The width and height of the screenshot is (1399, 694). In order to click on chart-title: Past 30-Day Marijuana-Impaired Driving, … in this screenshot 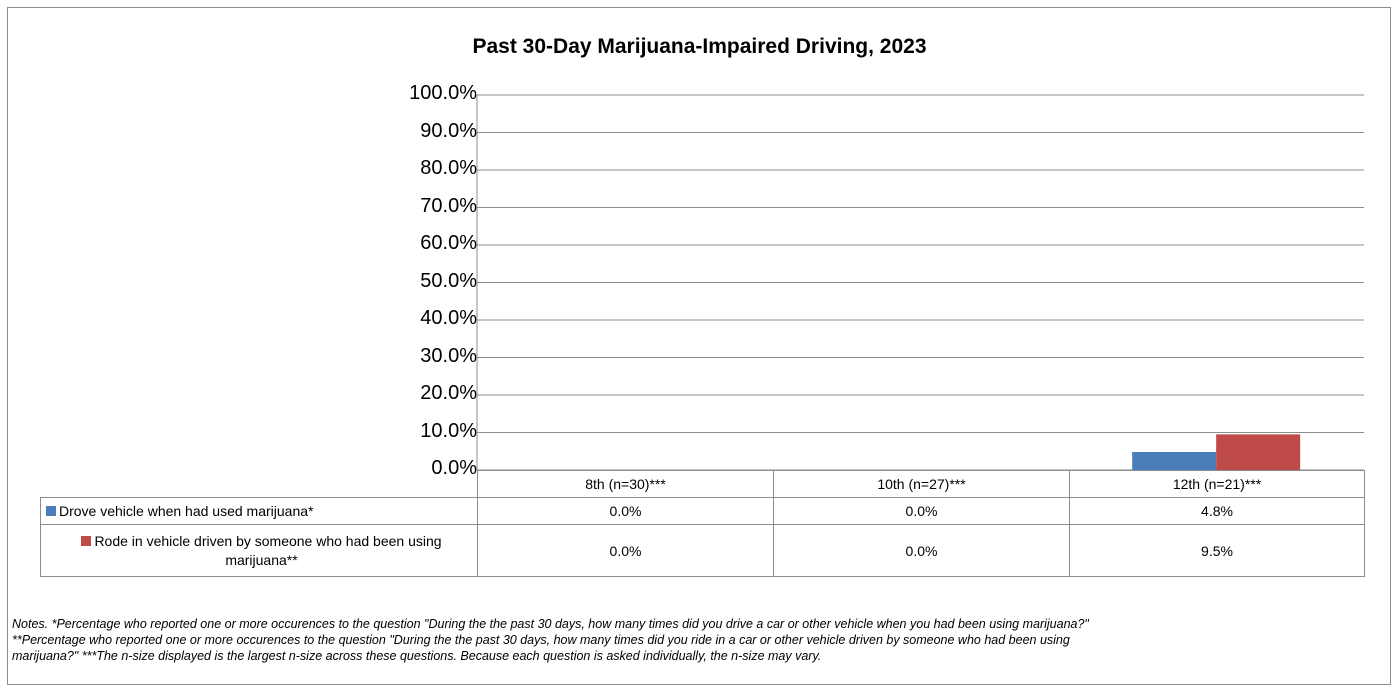, I will do `click(699, 46)`.